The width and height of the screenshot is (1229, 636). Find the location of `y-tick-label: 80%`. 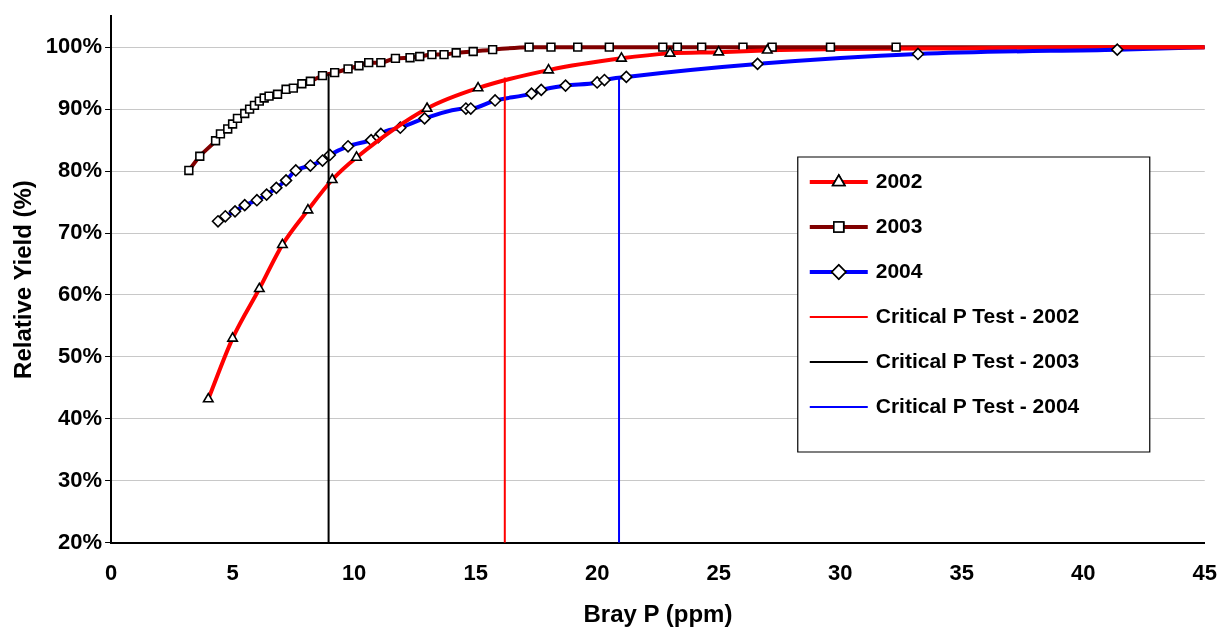

y-tick-label: 80% is located at coordinates (80, 170).